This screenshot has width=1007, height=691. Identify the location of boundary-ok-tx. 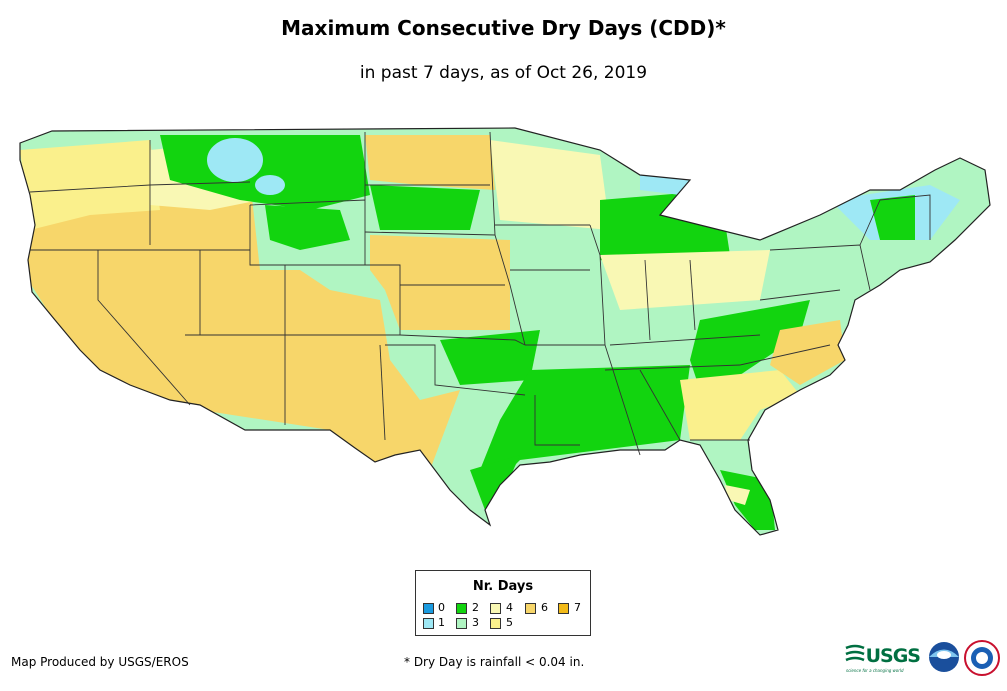
(455, 370).